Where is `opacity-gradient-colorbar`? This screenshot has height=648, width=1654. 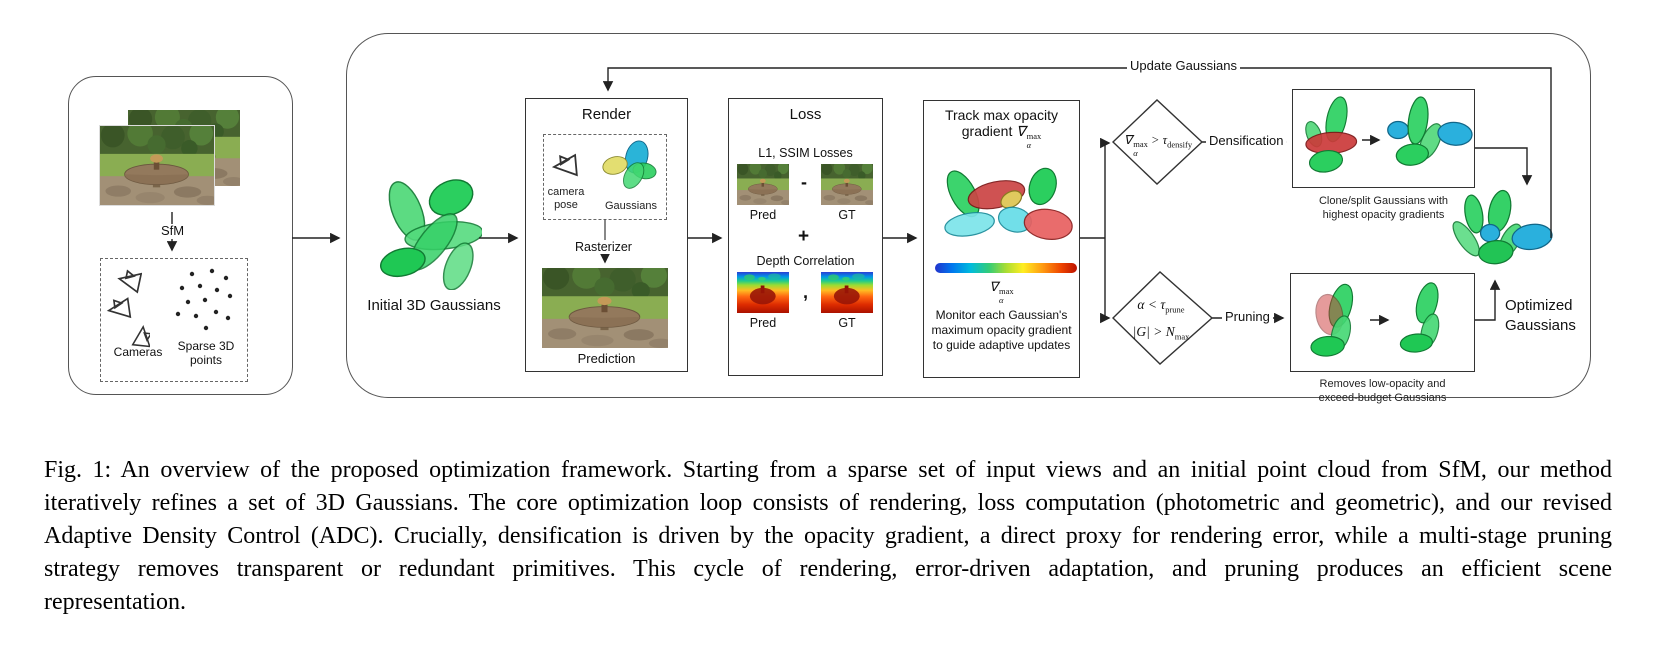 opacity-gradient-colorbar is located at coordinates (1006, 268).